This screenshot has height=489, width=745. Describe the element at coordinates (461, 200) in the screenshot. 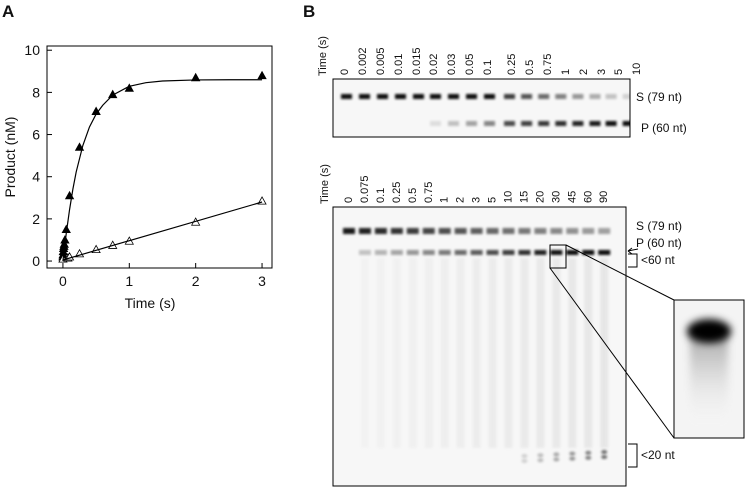

I see `lane-label: 2` at that location.